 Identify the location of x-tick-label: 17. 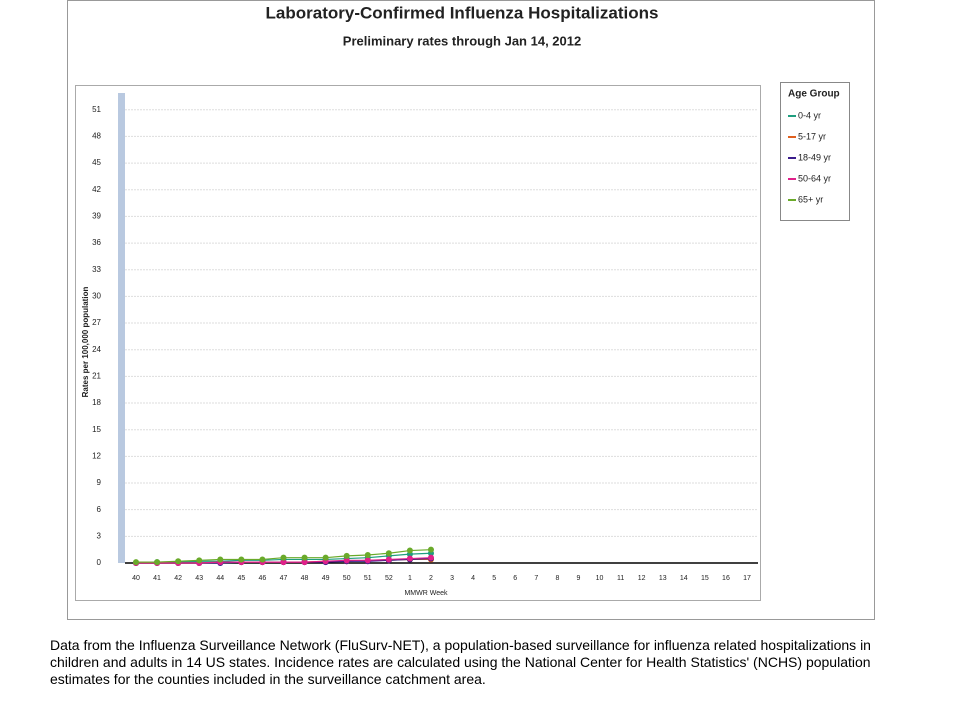
(747, 578).